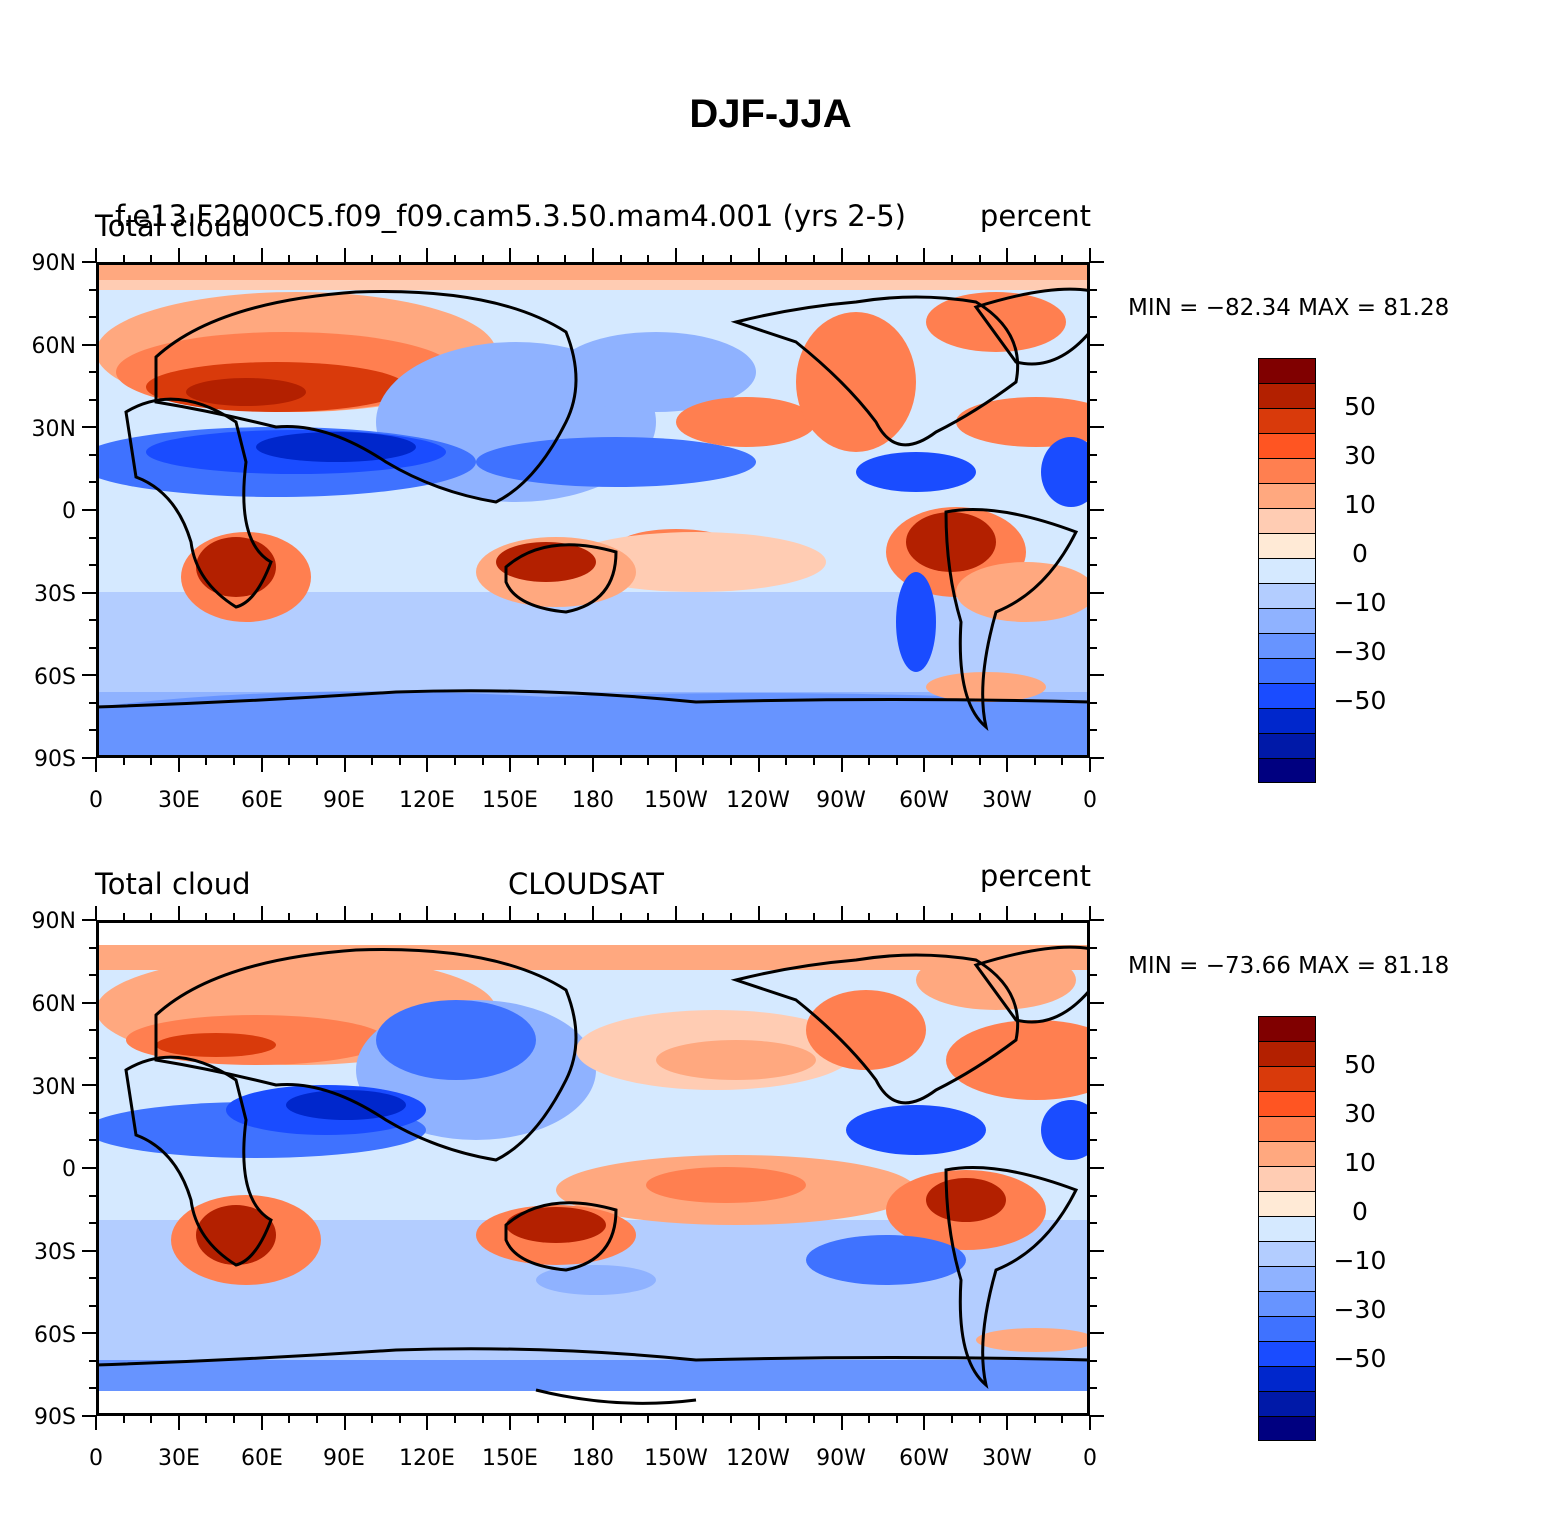  I want to click on lon-label: 150W, so click(676, 1458).